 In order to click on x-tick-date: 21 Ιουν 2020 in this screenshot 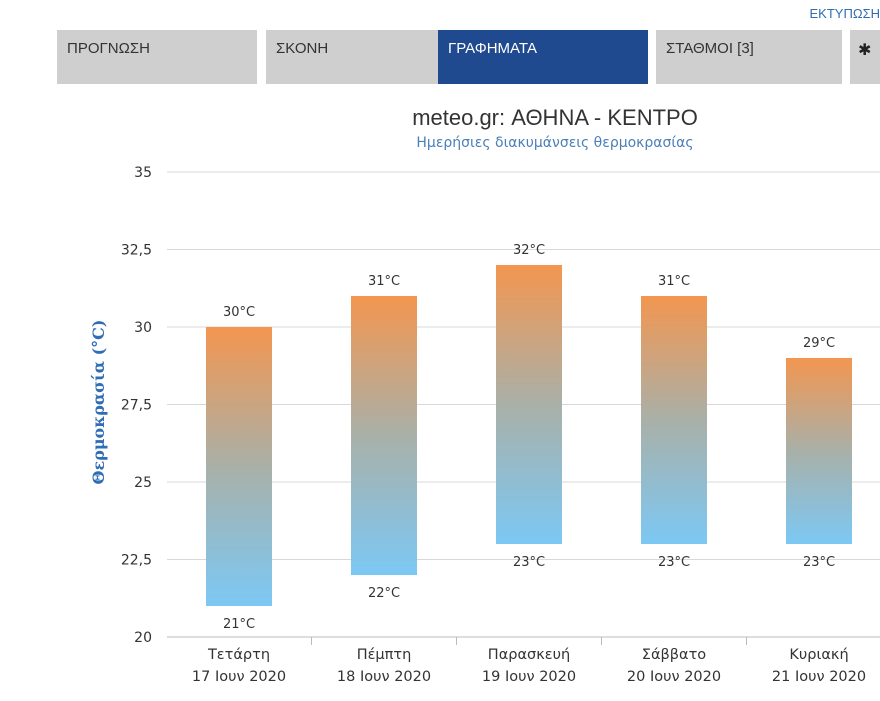, I will do `click(819, 677)`.